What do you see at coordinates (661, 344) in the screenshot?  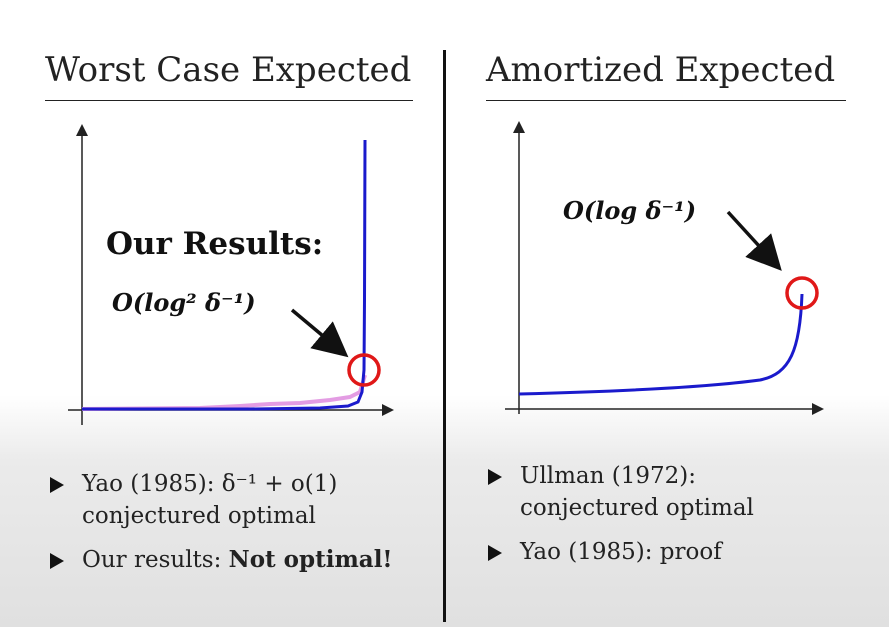 I see `right-amortized-curve` at bounding box center [661, 344].